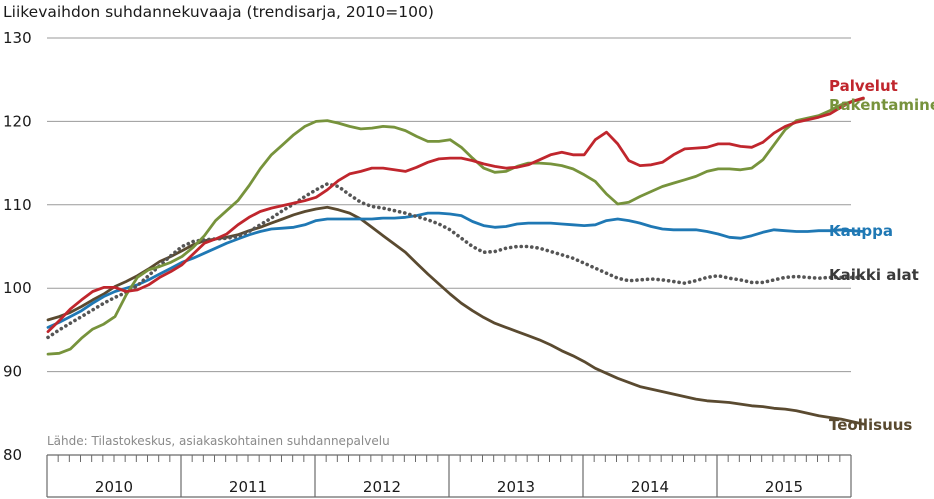 The image size is (934, 499). I want to click on y-tick-label: 90, so click(12, 372).